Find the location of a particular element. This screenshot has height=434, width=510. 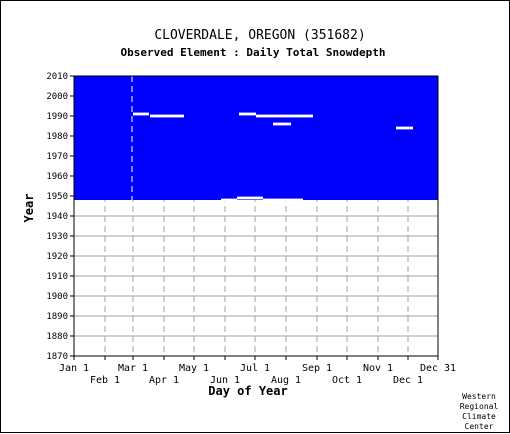

x-tick-label: Jul 1 is located at coordinates (255, 368).